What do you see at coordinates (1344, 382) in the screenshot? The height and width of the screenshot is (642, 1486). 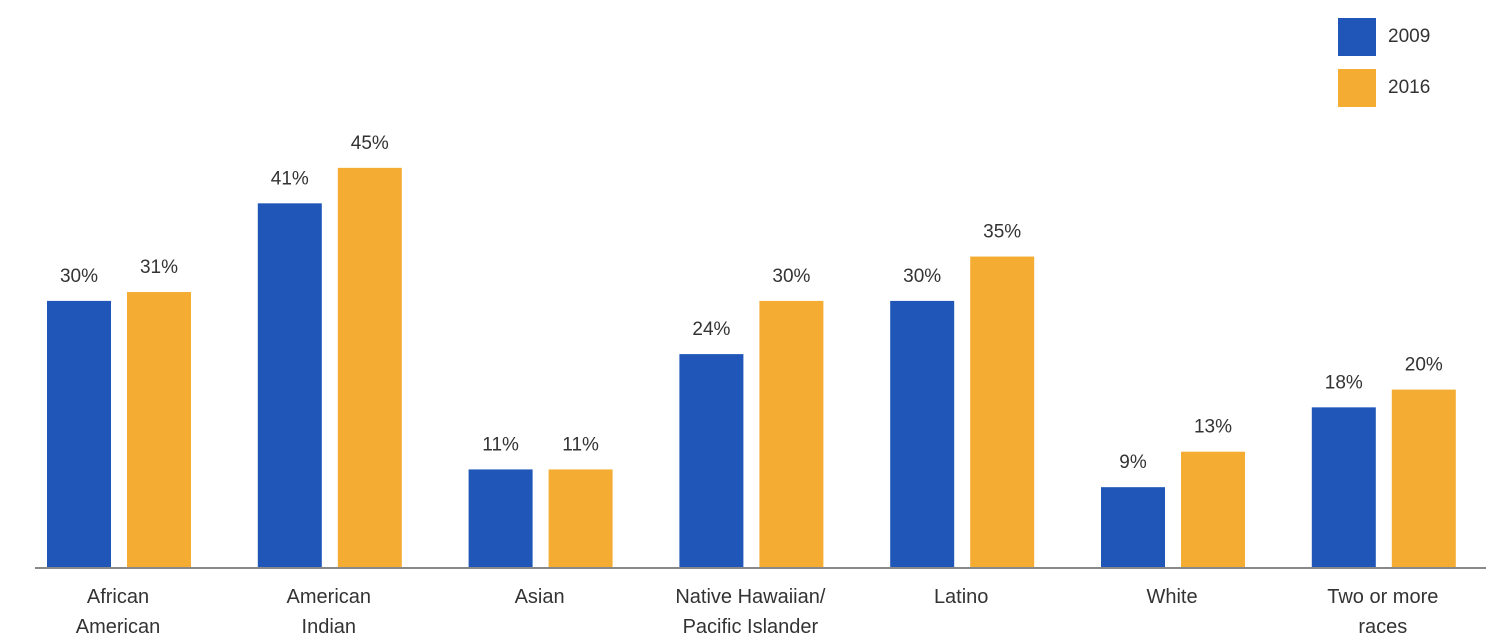 I see `value-label: 18%` at bounding box center [1344, 382].